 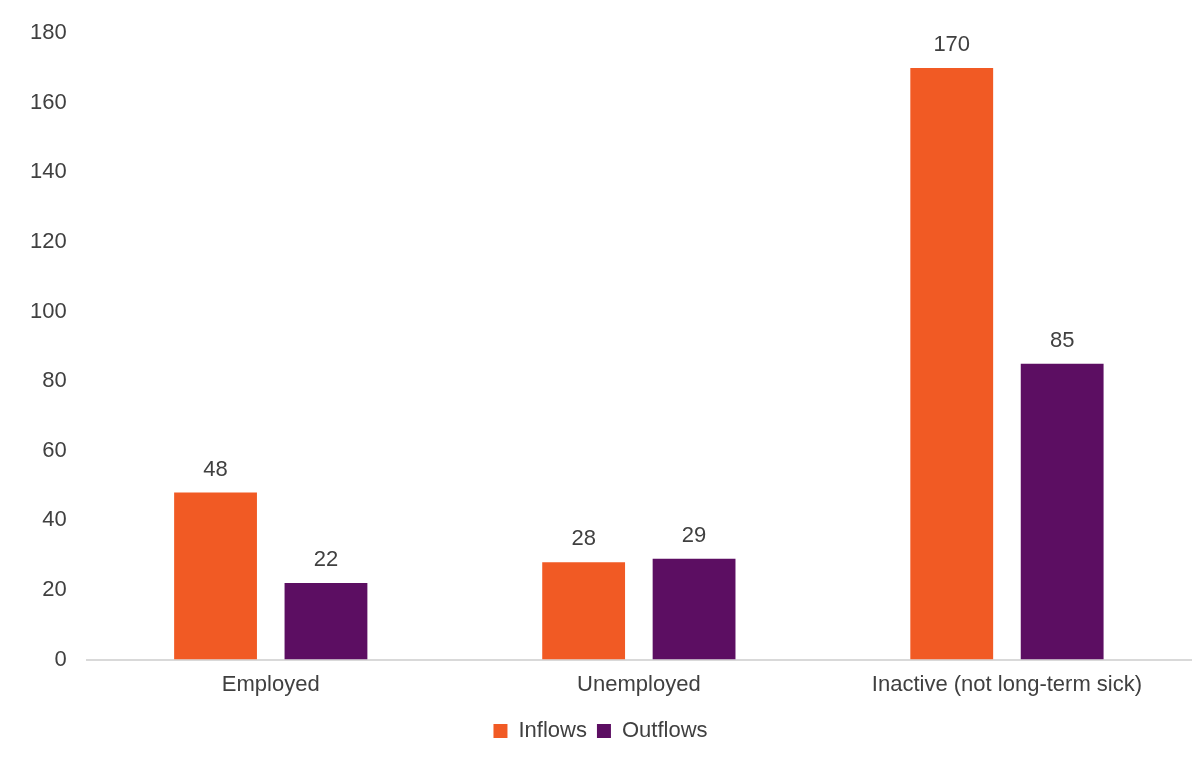 What do you see at coordinates (48, 32) in the screenshot?
I see `y-tick-label: 180` at bounding box center [48, 32].